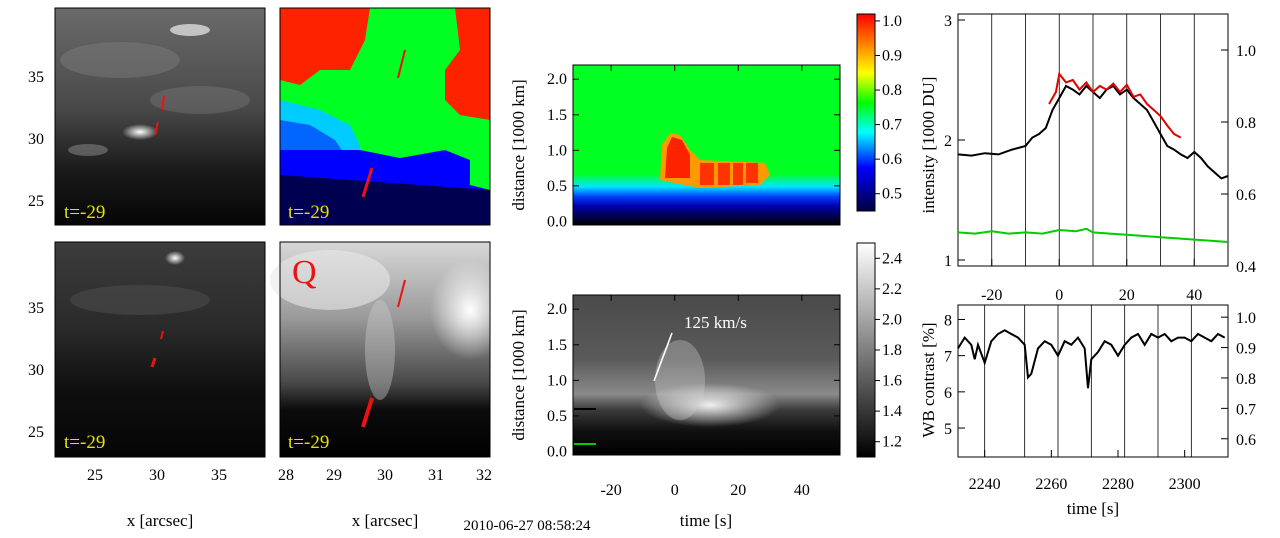 The height and width of the screenshot is (538, 1280). I want to click on image-panel-bottom-left: t=-29, so click(160, 349).